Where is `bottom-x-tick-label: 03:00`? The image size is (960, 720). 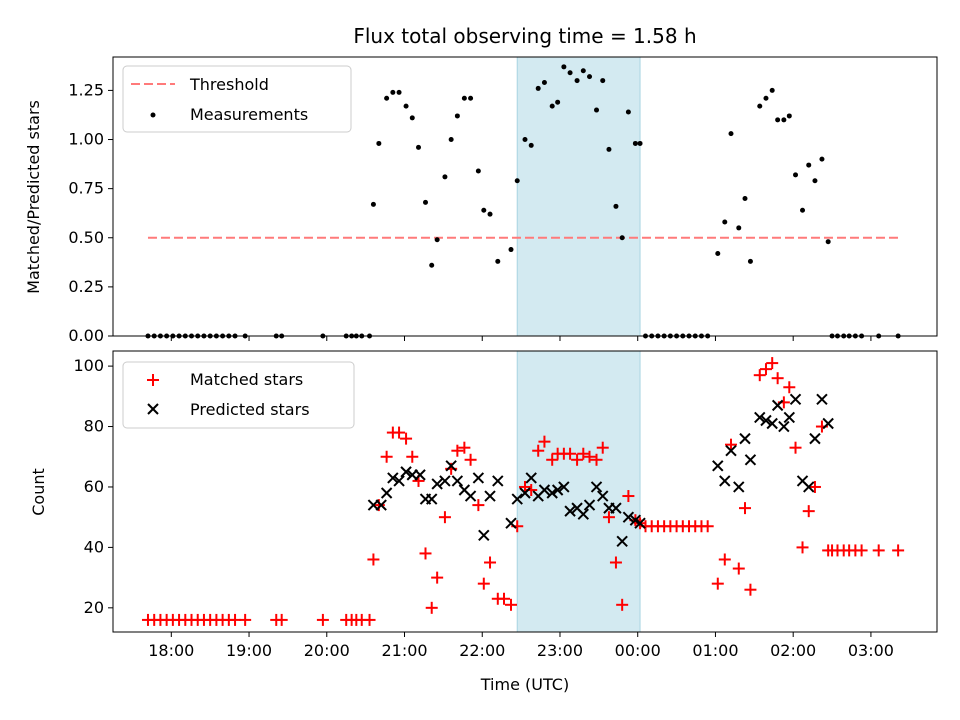
bottom-x-tick-label: 03:00 is located at coordinates (871, 650).